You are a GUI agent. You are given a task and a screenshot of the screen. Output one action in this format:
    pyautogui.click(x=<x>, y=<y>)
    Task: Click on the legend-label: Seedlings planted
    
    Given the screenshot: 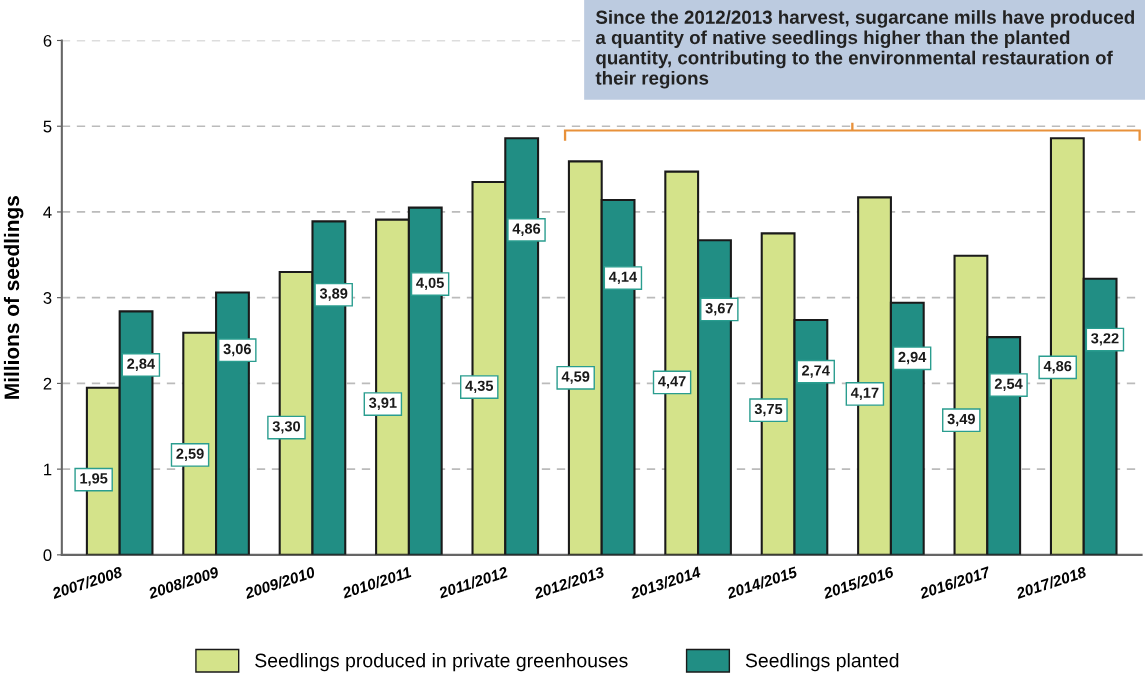 What is the action you would take?
    pyautogui.click(x=822, y=662)
    